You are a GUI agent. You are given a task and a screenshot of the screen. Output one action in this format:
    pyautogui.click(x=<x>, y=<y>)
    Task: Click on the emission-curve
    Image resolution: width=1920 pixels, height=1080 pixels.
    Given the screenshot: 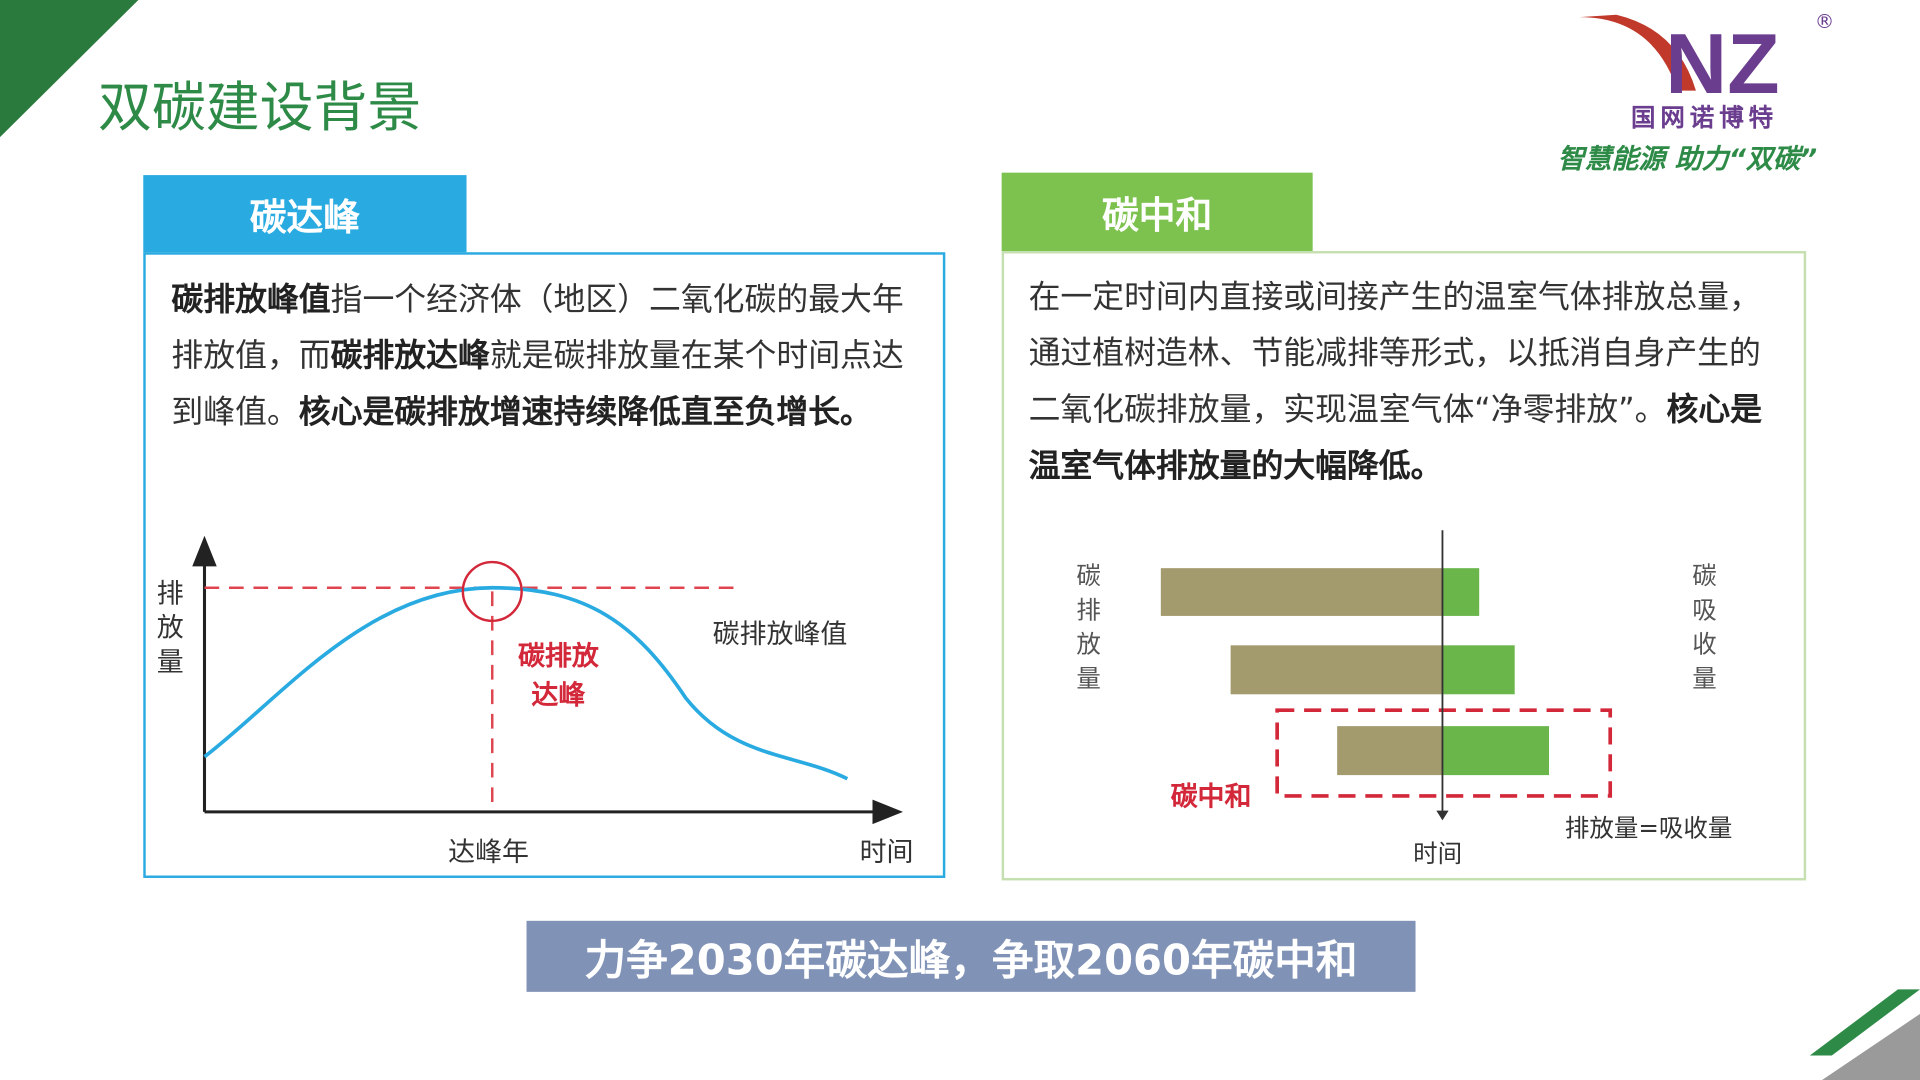 What is the action you would take?
    pyautogui.click(x=526, y=683)
    